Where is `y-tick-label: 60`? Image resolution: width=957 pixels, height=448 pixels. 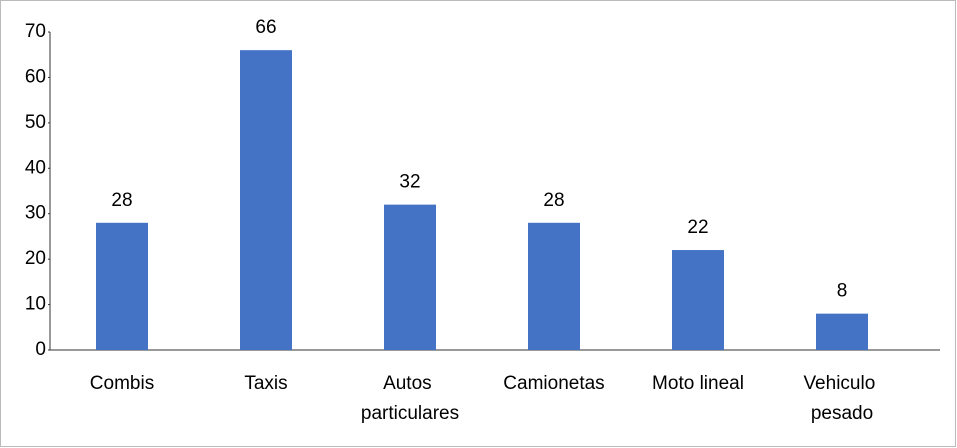
y-tick-label: 60 is located at coordinates (35, 76).